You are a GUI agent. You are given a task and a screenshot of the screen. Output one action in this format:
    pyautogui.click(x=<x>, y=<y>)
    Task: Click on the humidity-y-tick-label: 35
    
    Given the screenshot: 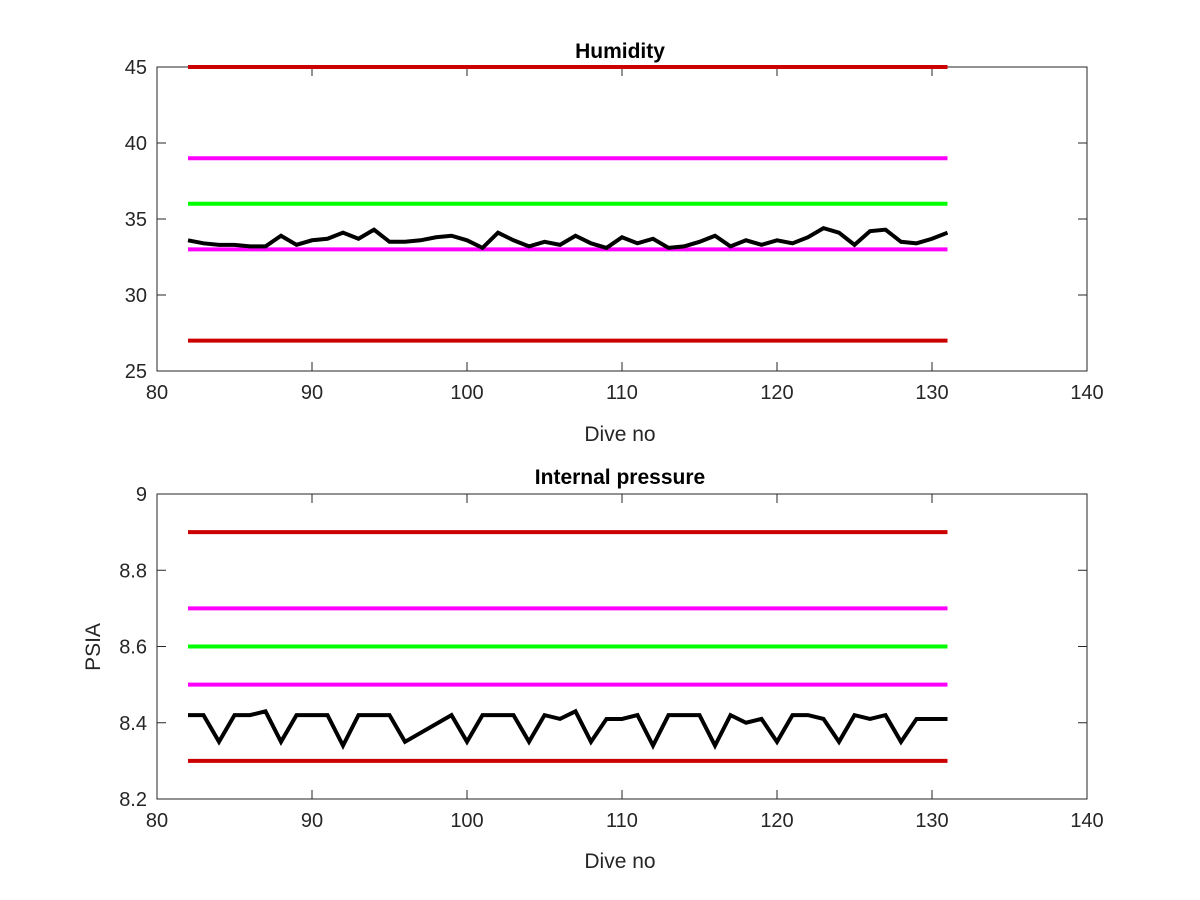 What is the action you would take?
    pyautogui.click(x=136, y=220)
    